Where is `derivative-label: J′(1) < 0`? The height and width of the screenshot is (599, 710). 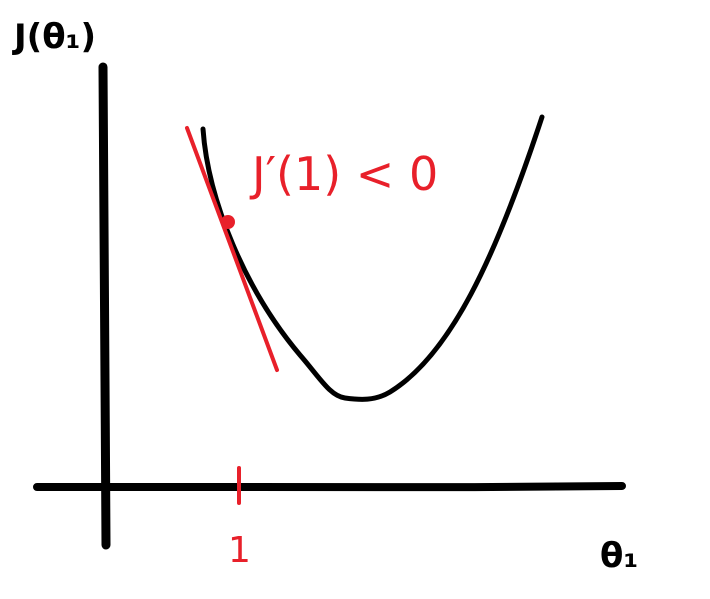
derivative-label: J′(1) < 0 is located at coordinates (343, 174).